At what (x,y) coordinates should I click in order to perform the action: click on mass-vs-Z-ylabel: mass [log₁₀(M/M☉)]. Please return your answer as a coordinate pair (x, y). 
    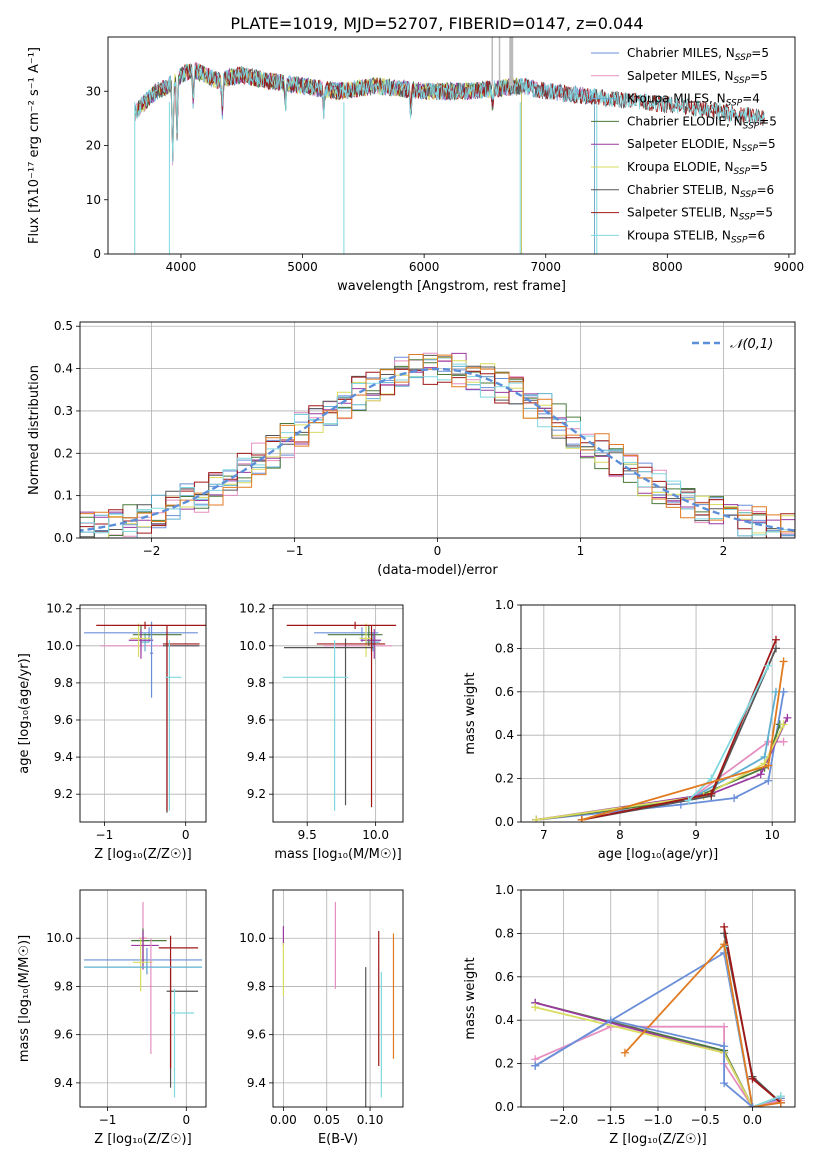
    Looking at the image, I should click on (24, 998).